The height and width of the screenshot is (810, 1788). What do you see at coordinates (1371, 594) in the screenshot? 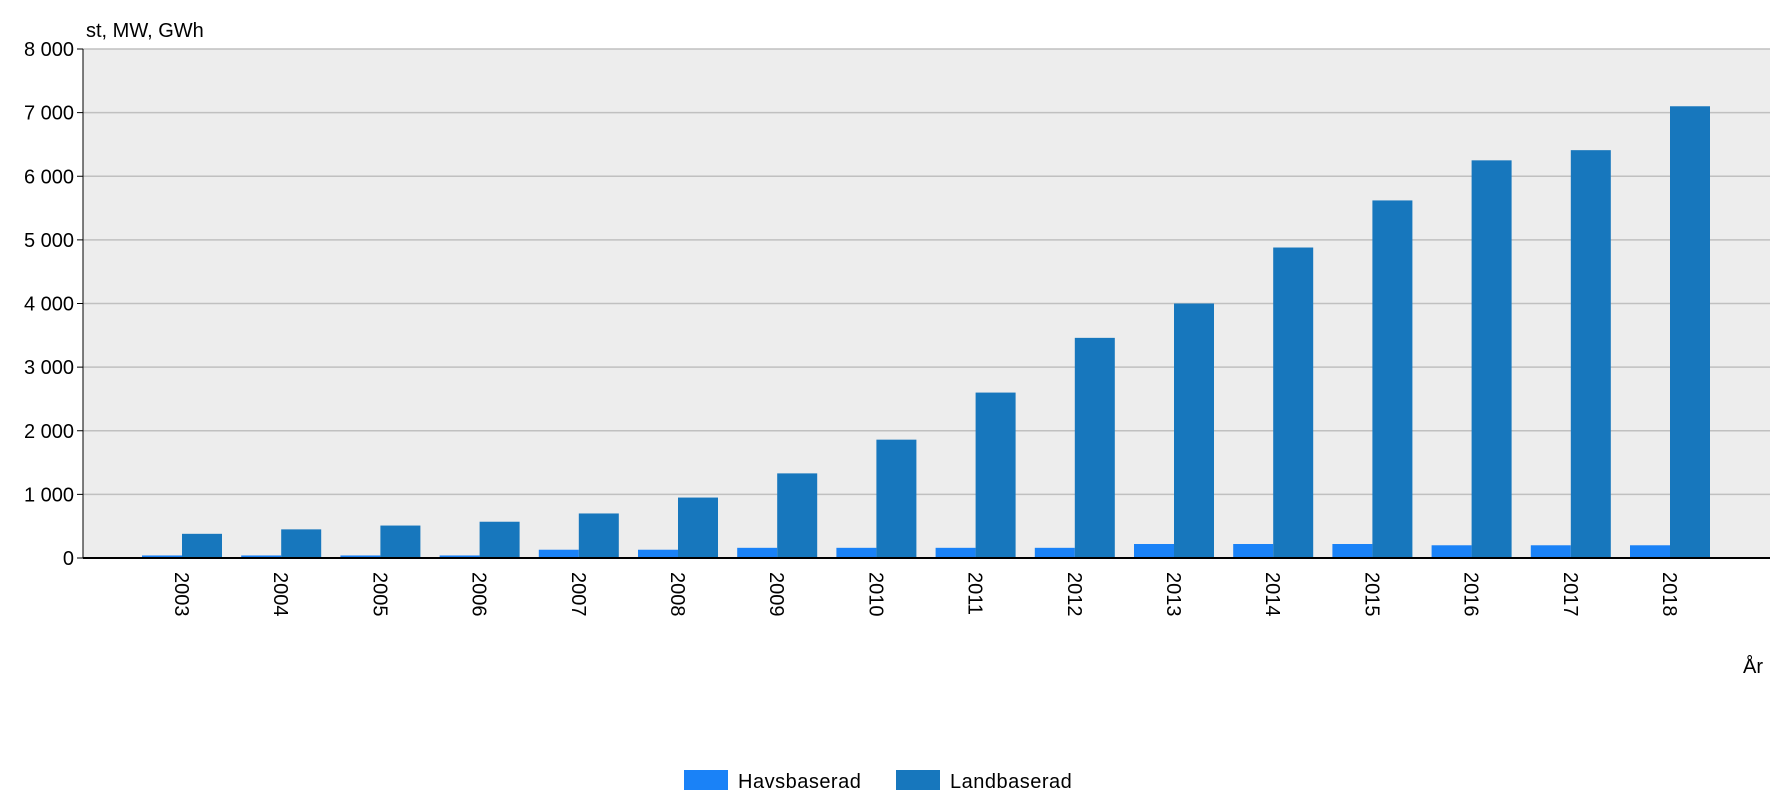
I see `x-tick-label: 2015` at bounding box center [1371, 594].